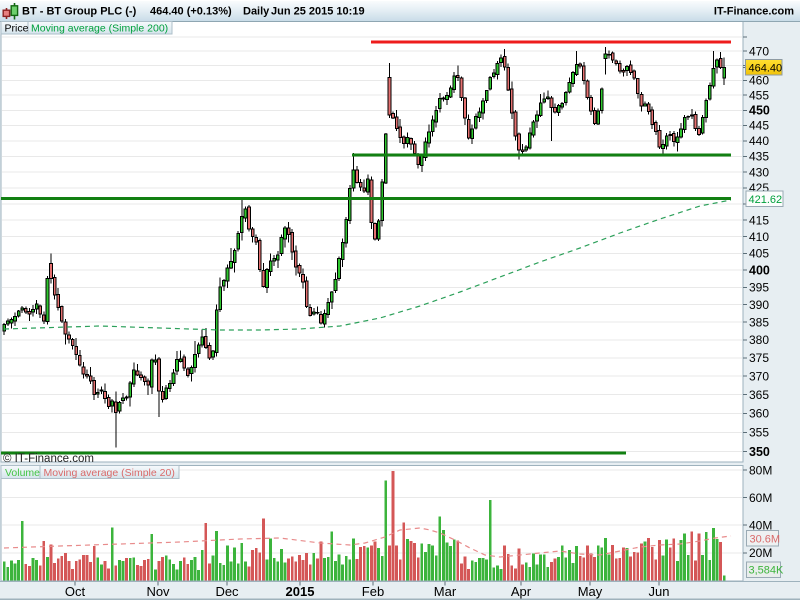  I want to click on svg-text: 430, so click(759, 172).